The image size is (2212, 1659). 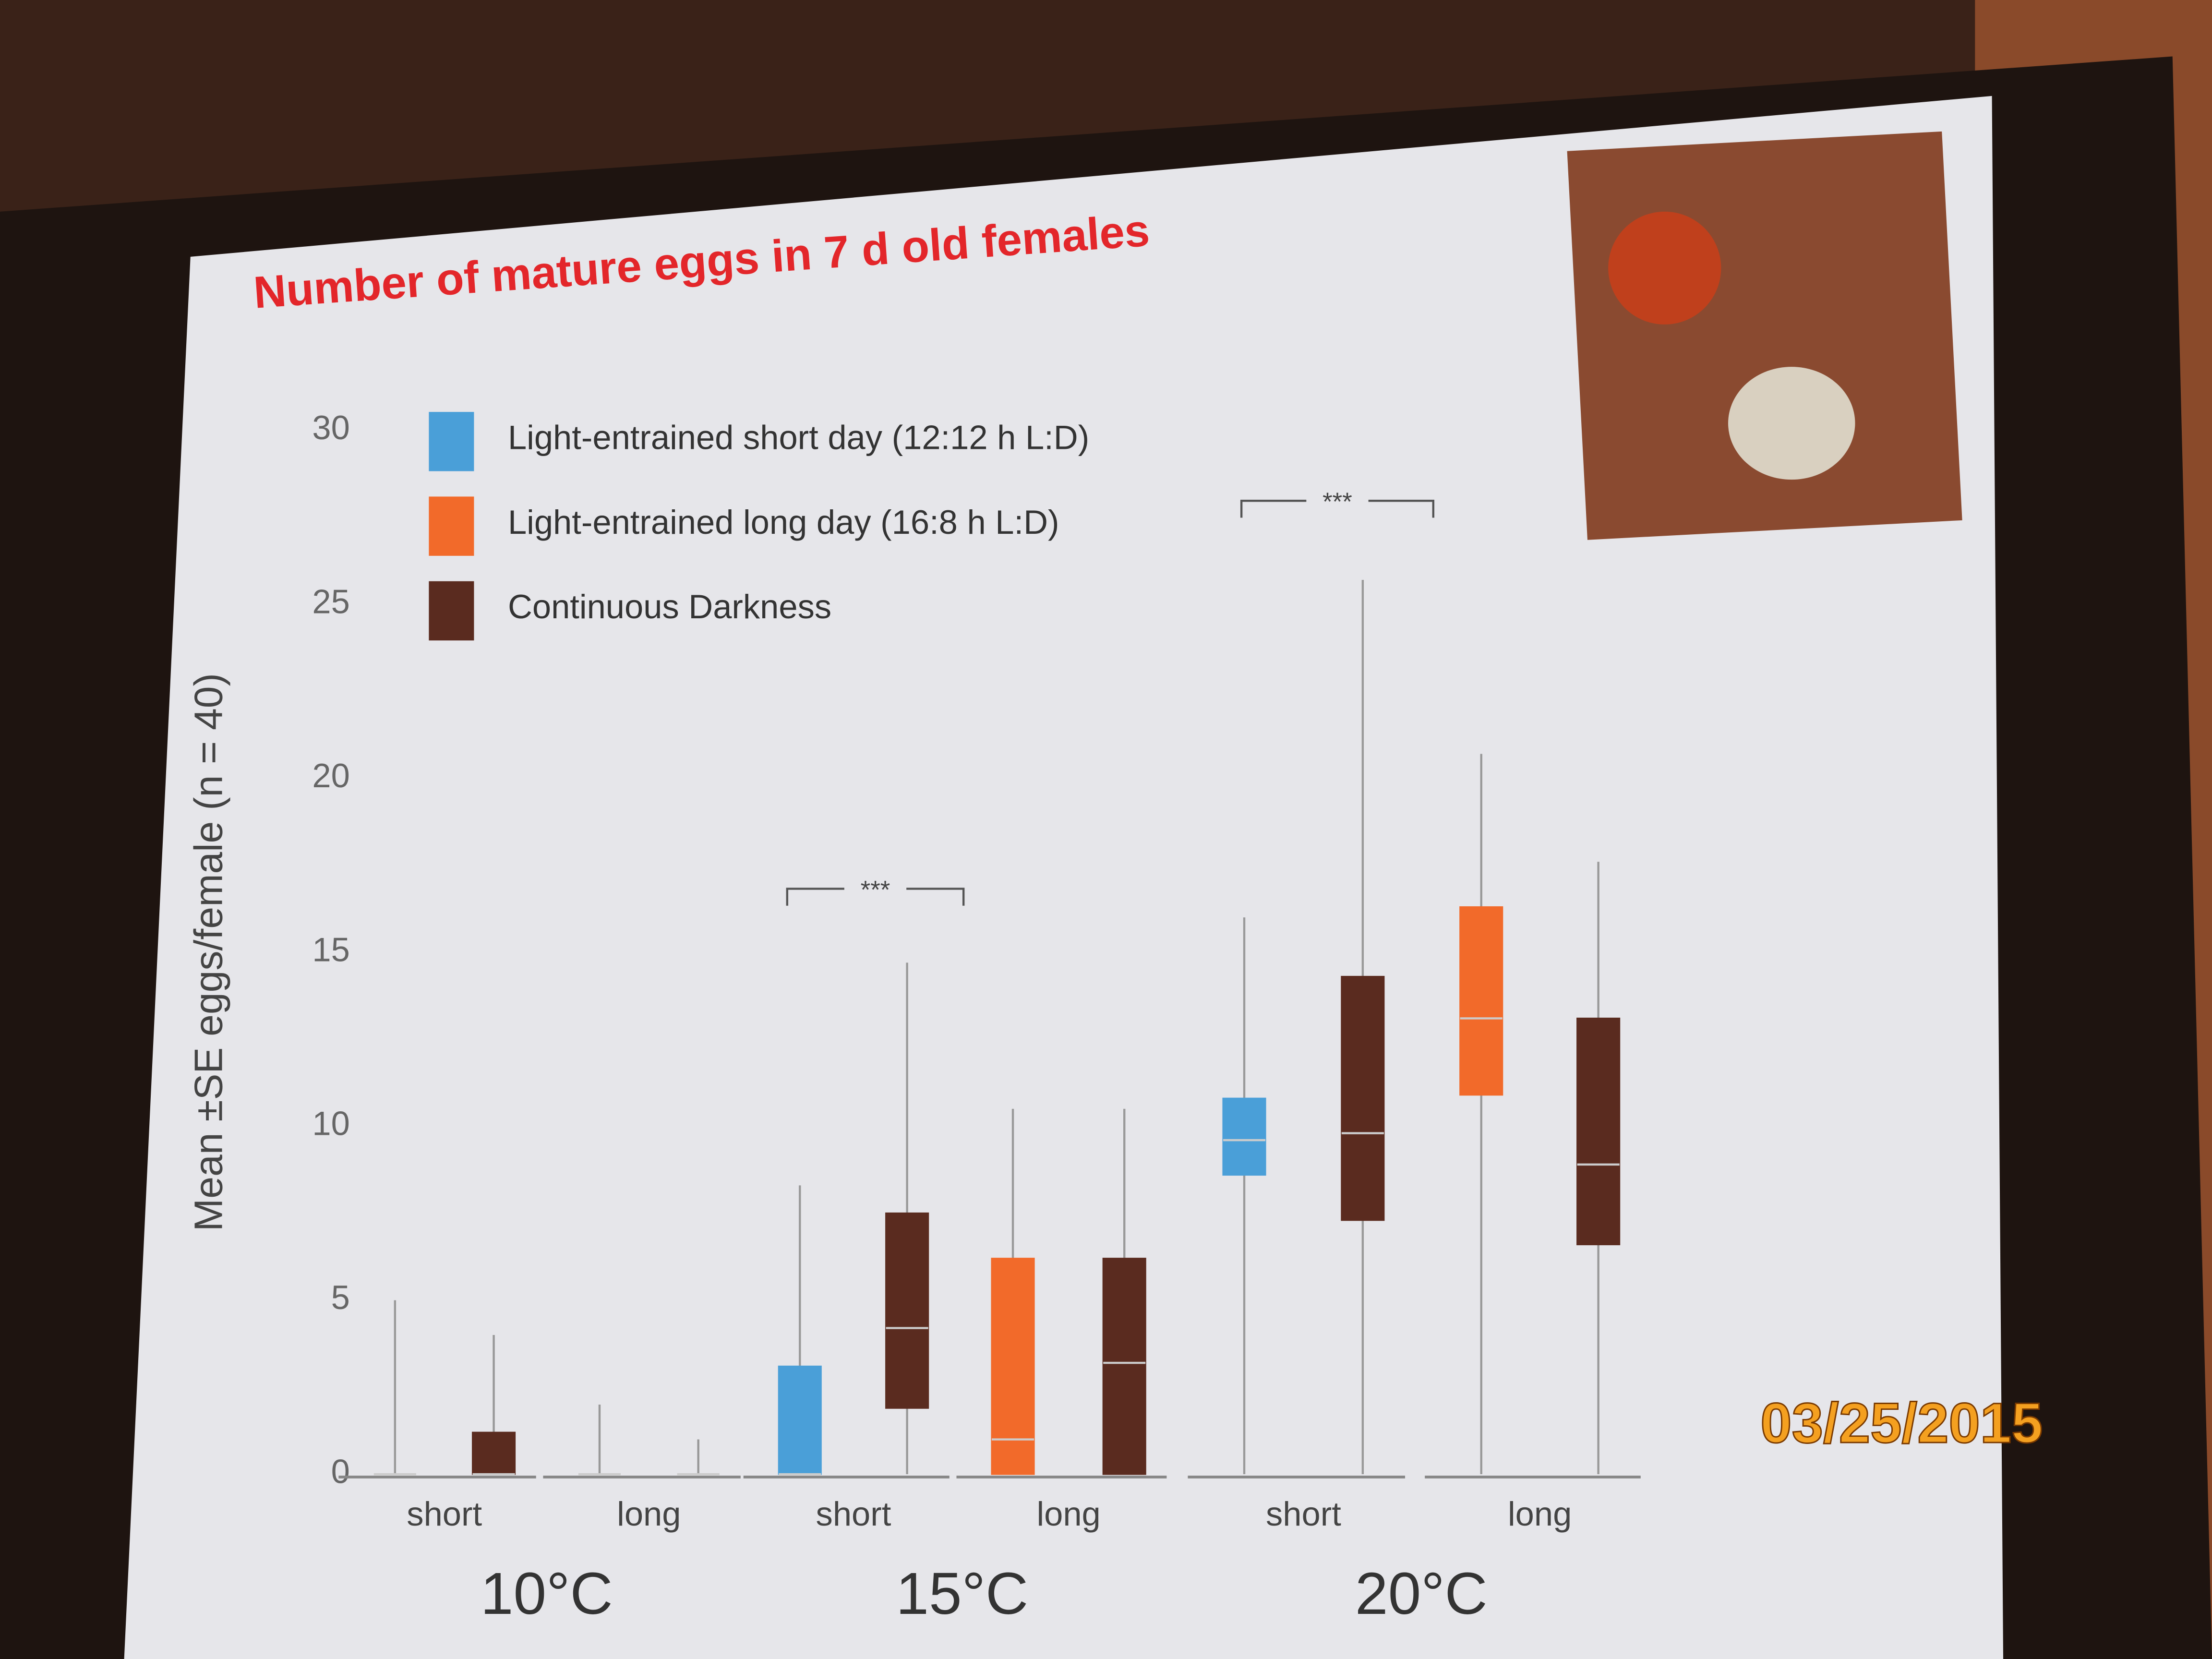 What do you see at coordinates (669, 606) in the screenshot?
I see `legend-label: Continuous Darkness` at bounding box center [669, 606].